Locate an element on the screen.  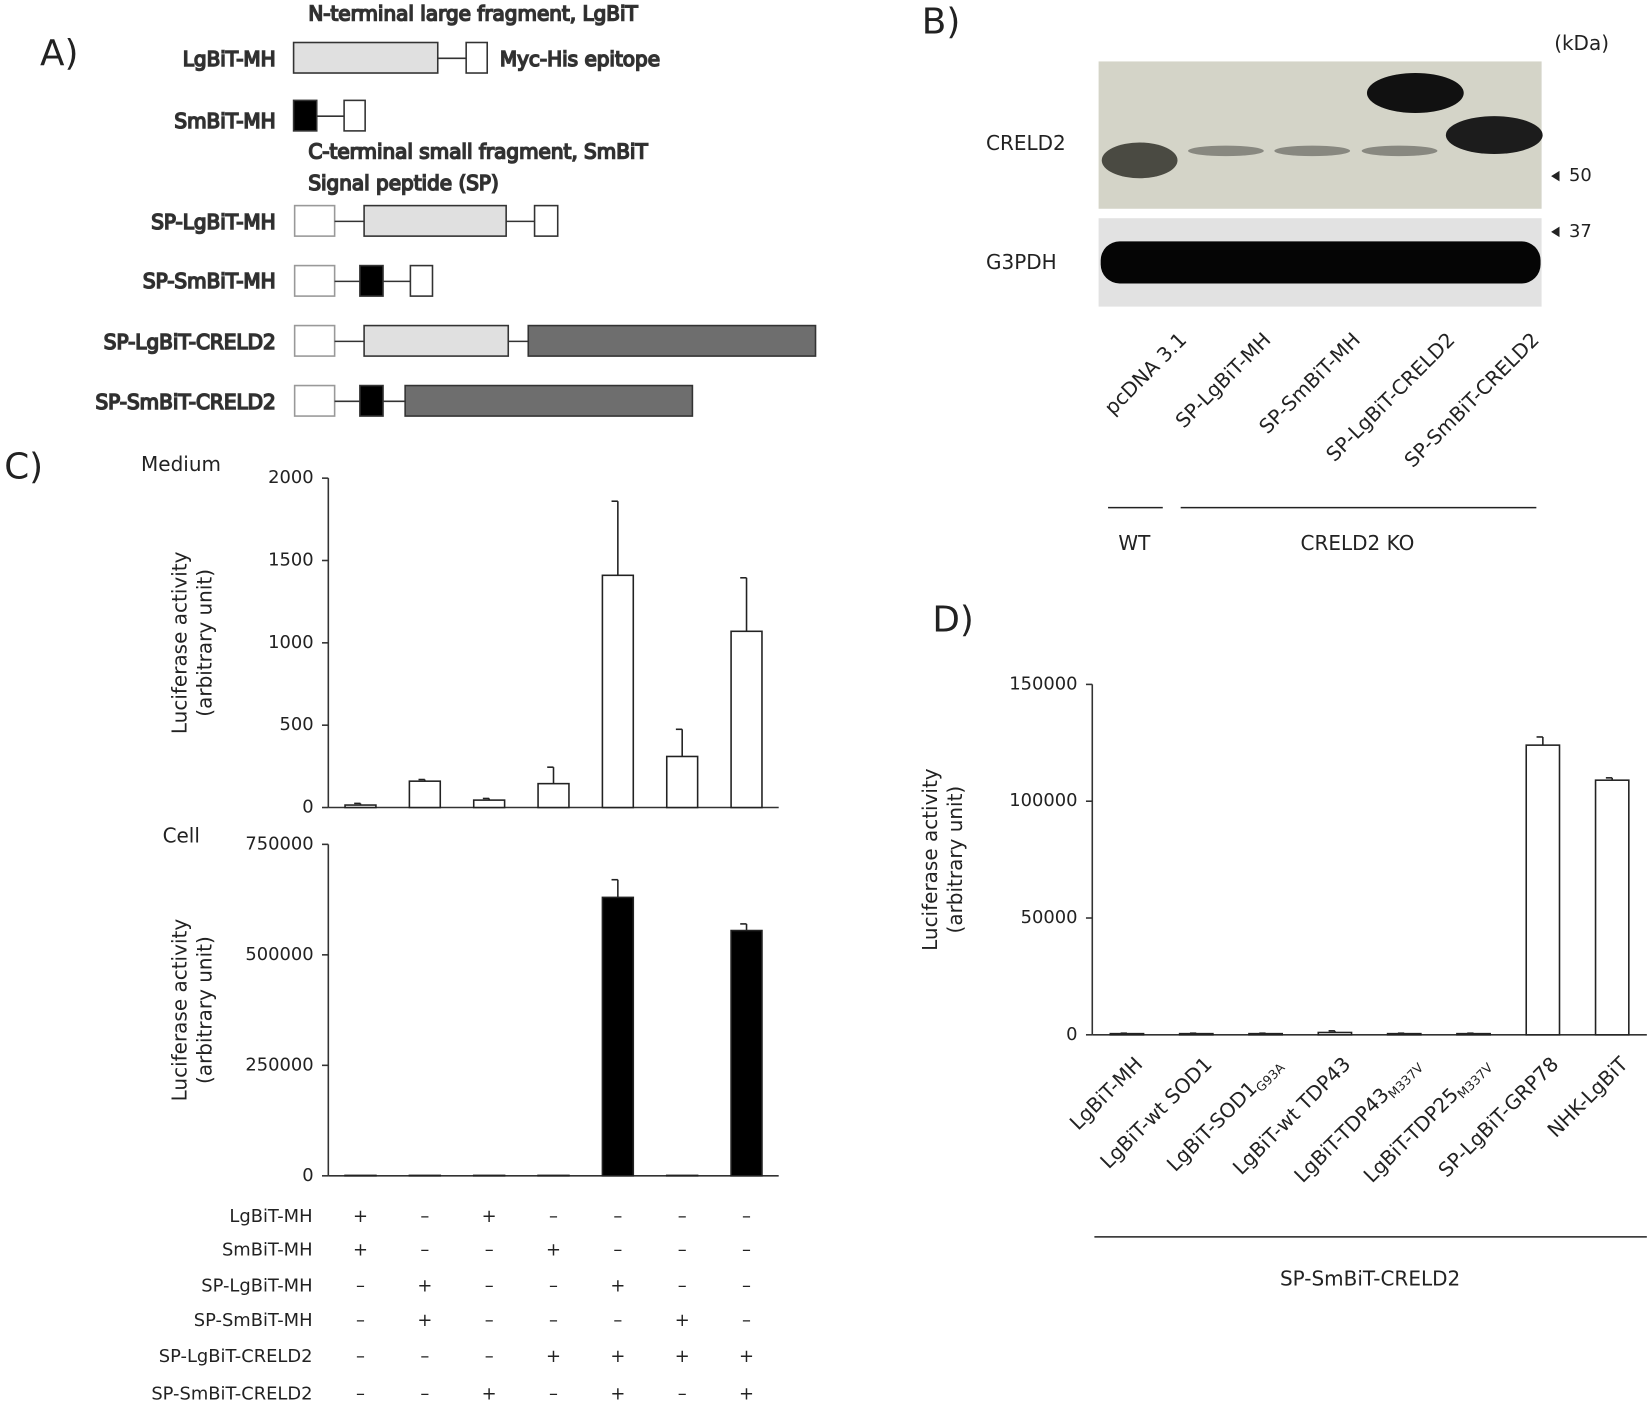
category-text: SP-LgBiT-GRP78 is located at coordinates (1498, 1117).